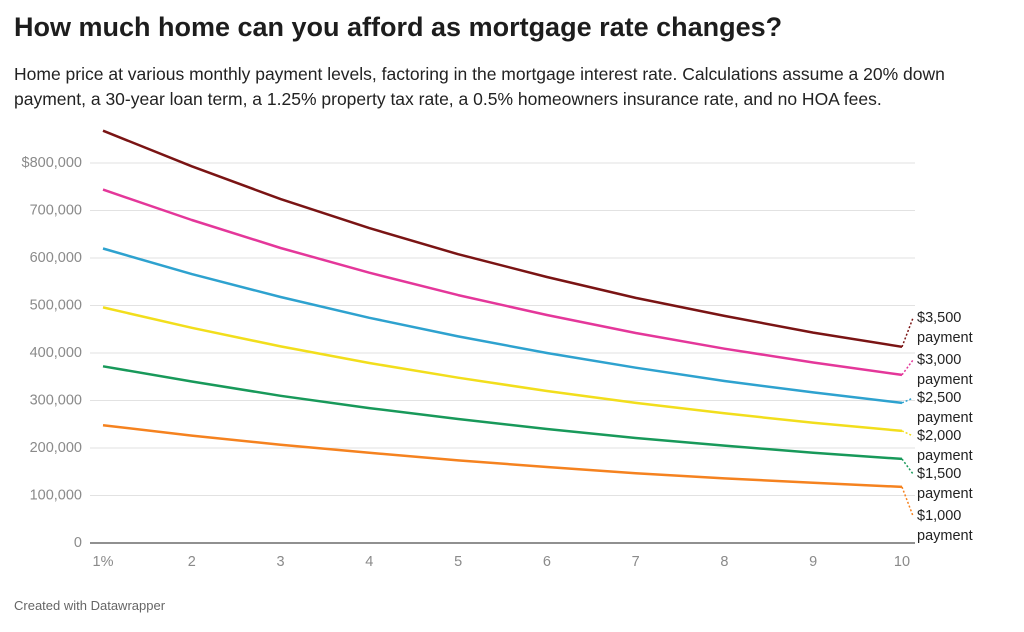  What do you see at coordinates (945, 408) in the screenshot?
I see `series-label: $2,500 payment` at bounding box center [945, 408].